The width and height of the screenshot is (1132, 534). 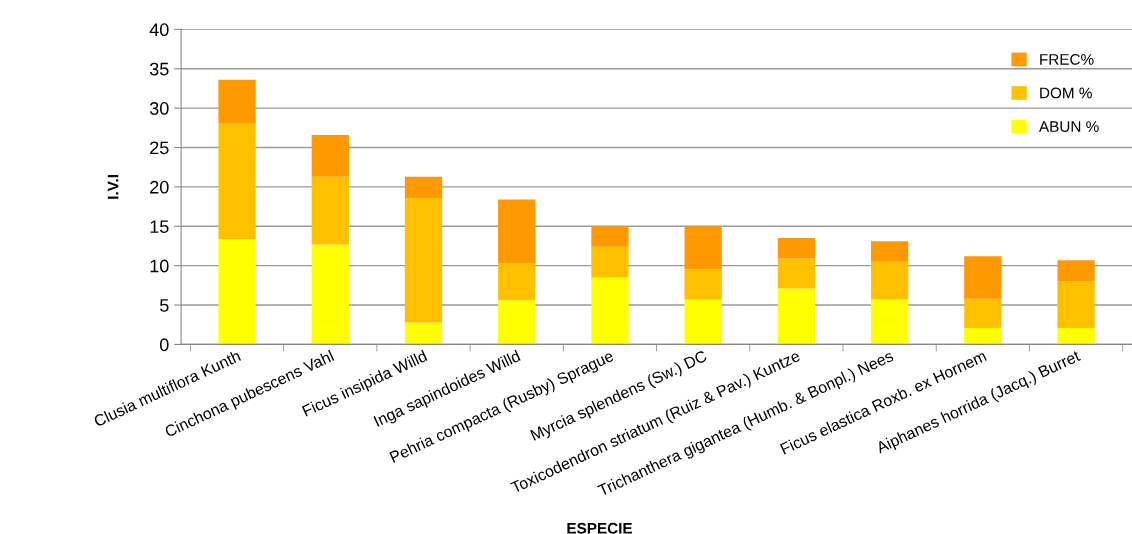 I want to click on y-tick-label: 25, so click(x=159, y=148).